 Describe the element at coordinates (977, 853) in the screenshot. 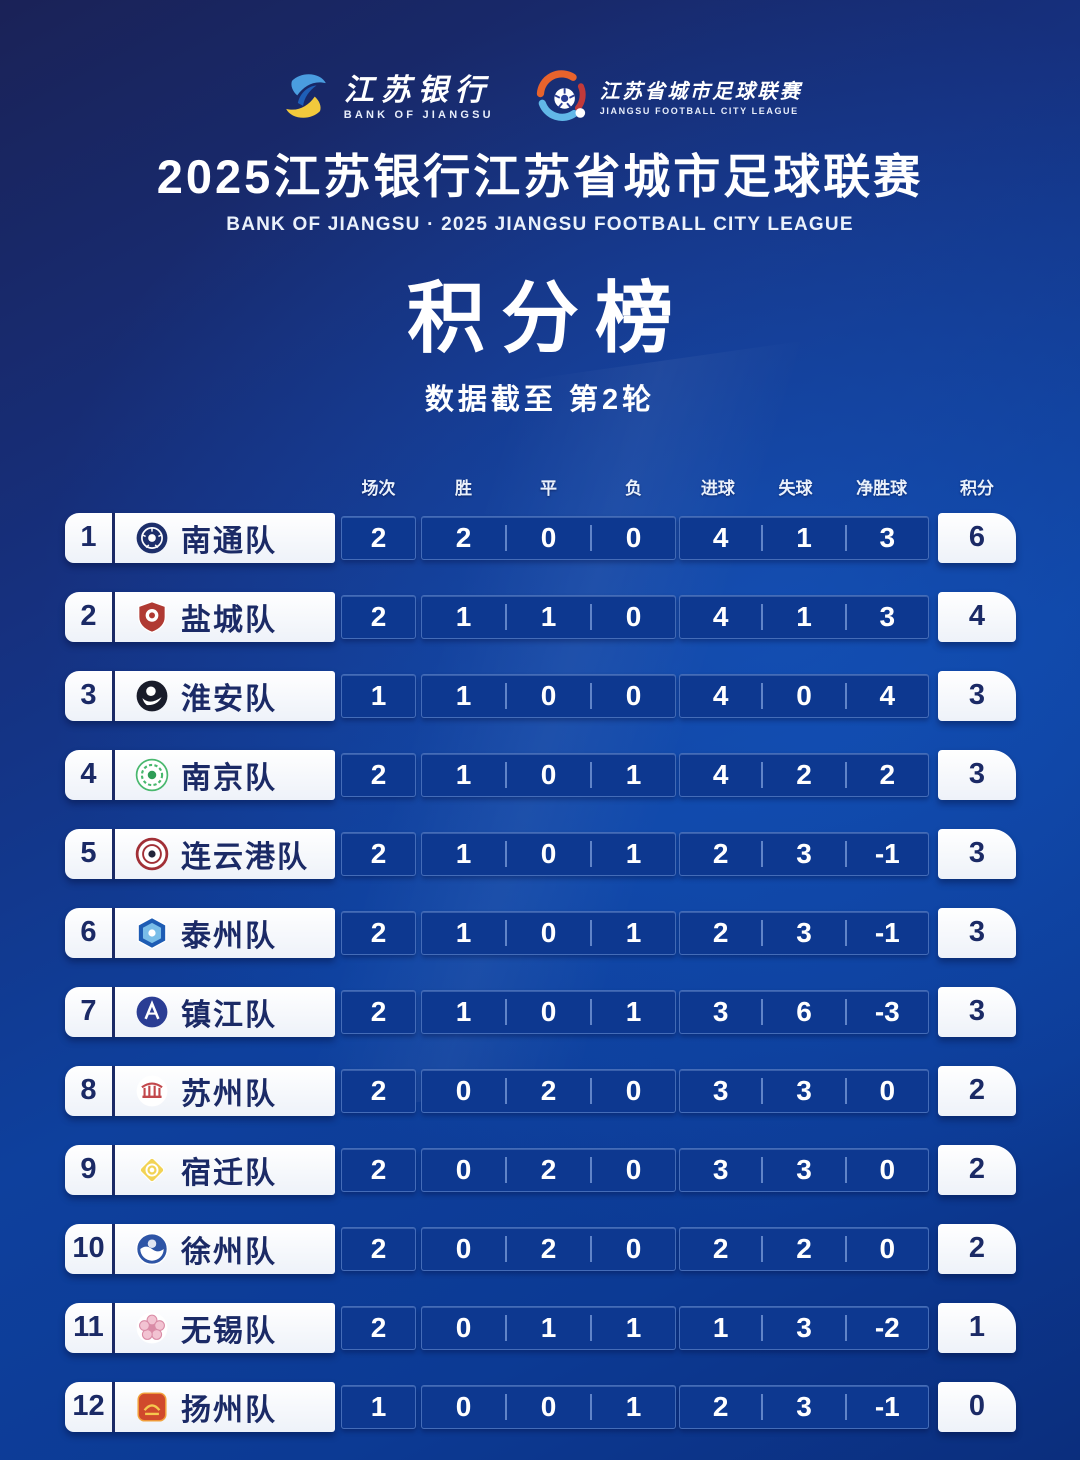

I see `points-value: 3` at that location.